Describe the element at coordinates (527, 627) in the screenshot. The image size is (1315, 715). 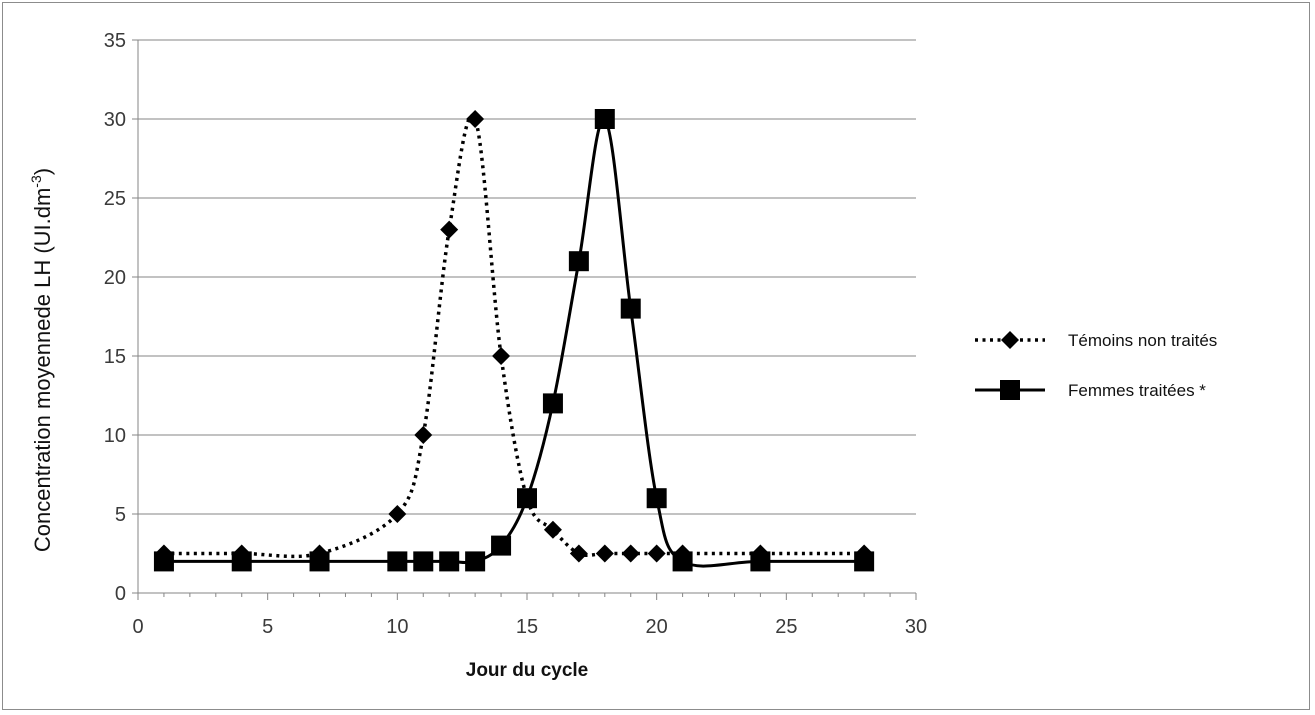
I see `x-tick-label: 15` at that location.